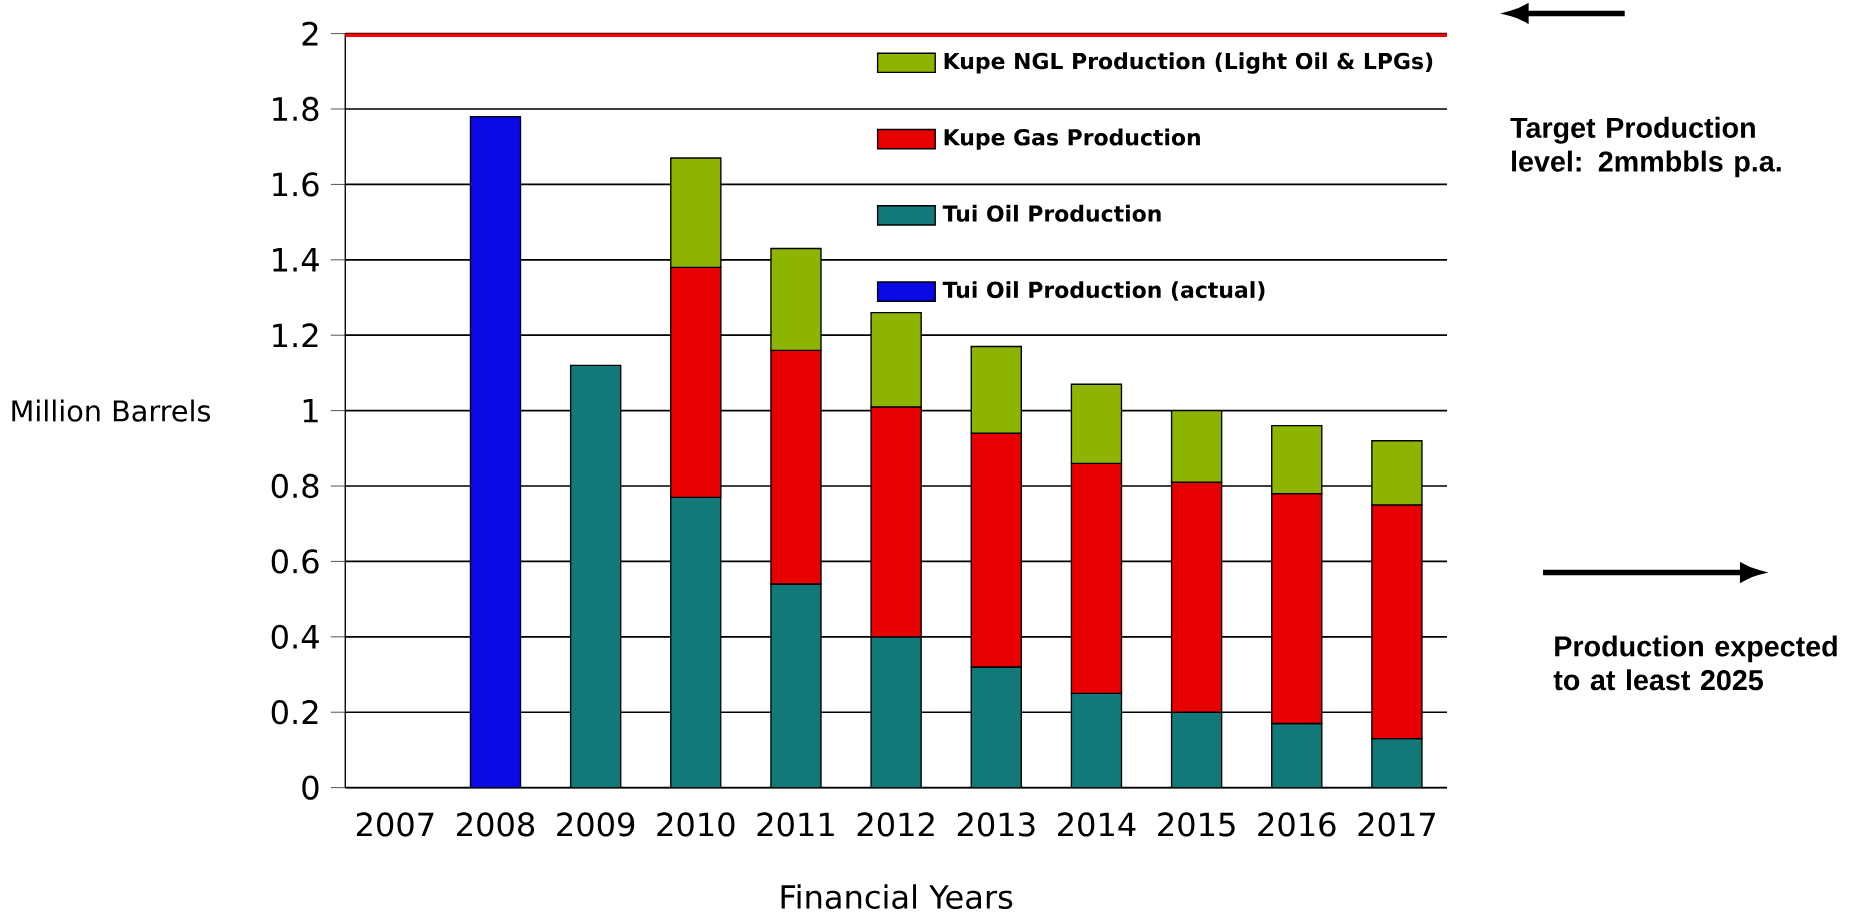 Image resolution: width=1851 pixels, height=919 pixels. I want to click on x-tick-label: 2007, so click(395, 824).